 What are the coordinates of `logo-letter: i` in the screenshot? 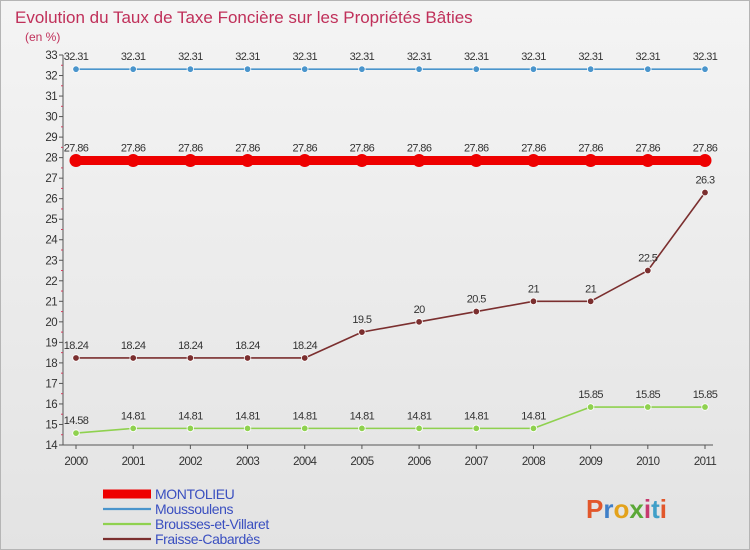 It's located at (663, 509).